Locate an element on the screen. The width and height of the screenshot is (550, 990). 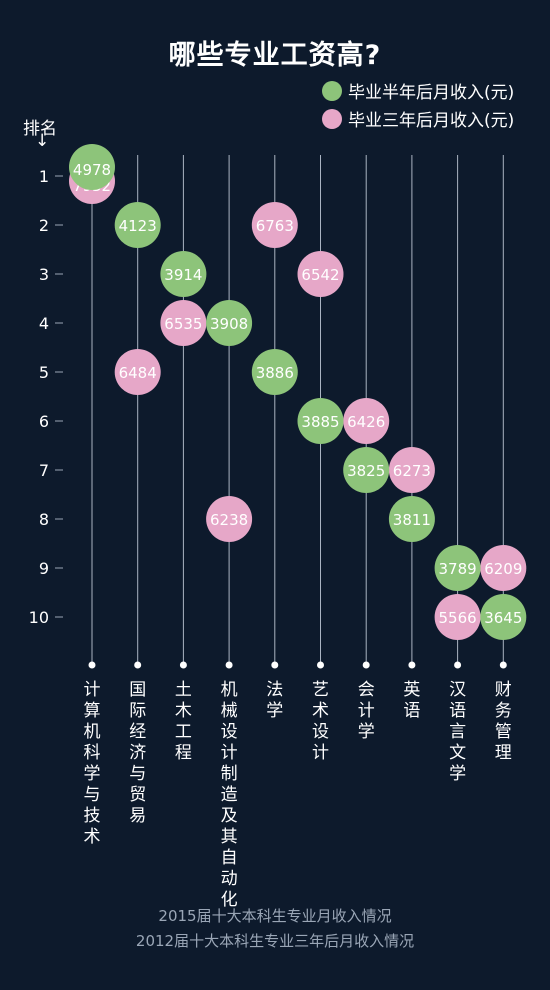
category-label-7: 英语 is located at coordinates (411, 700).